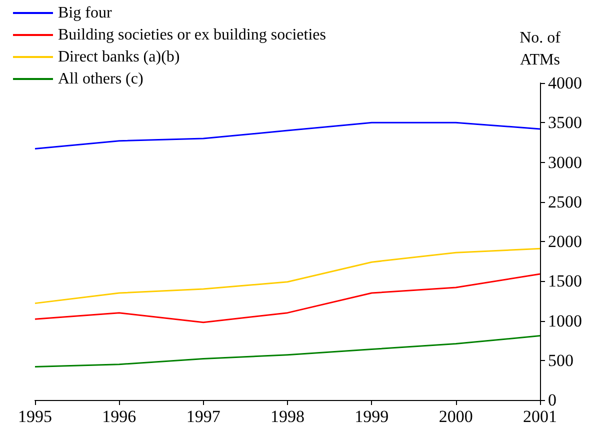  Describe the element at coordinates (192, 35) in the screenshot. I see `legend-label: Building societies or ex building societies` at that location.